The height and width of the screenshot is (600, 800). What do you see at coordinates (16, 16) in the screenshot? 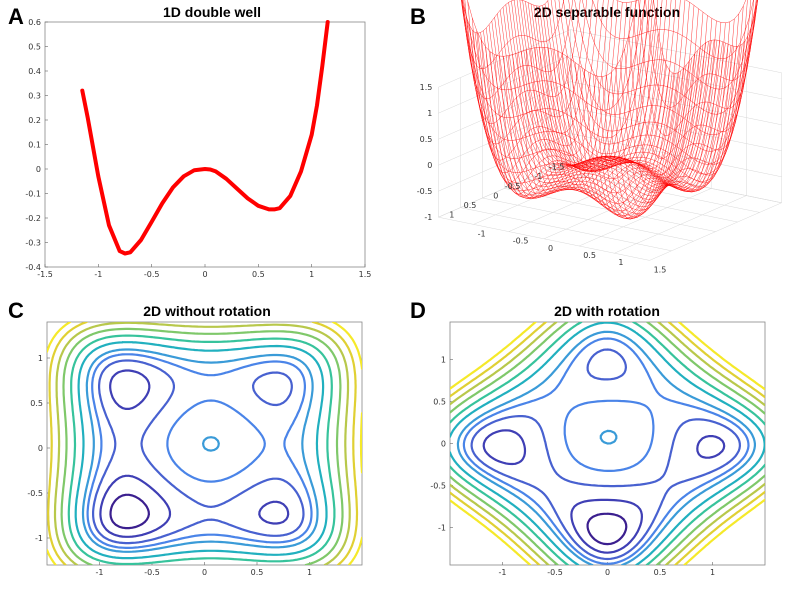
I see `panel-letter-a: A` at bounding box center [16, 16].